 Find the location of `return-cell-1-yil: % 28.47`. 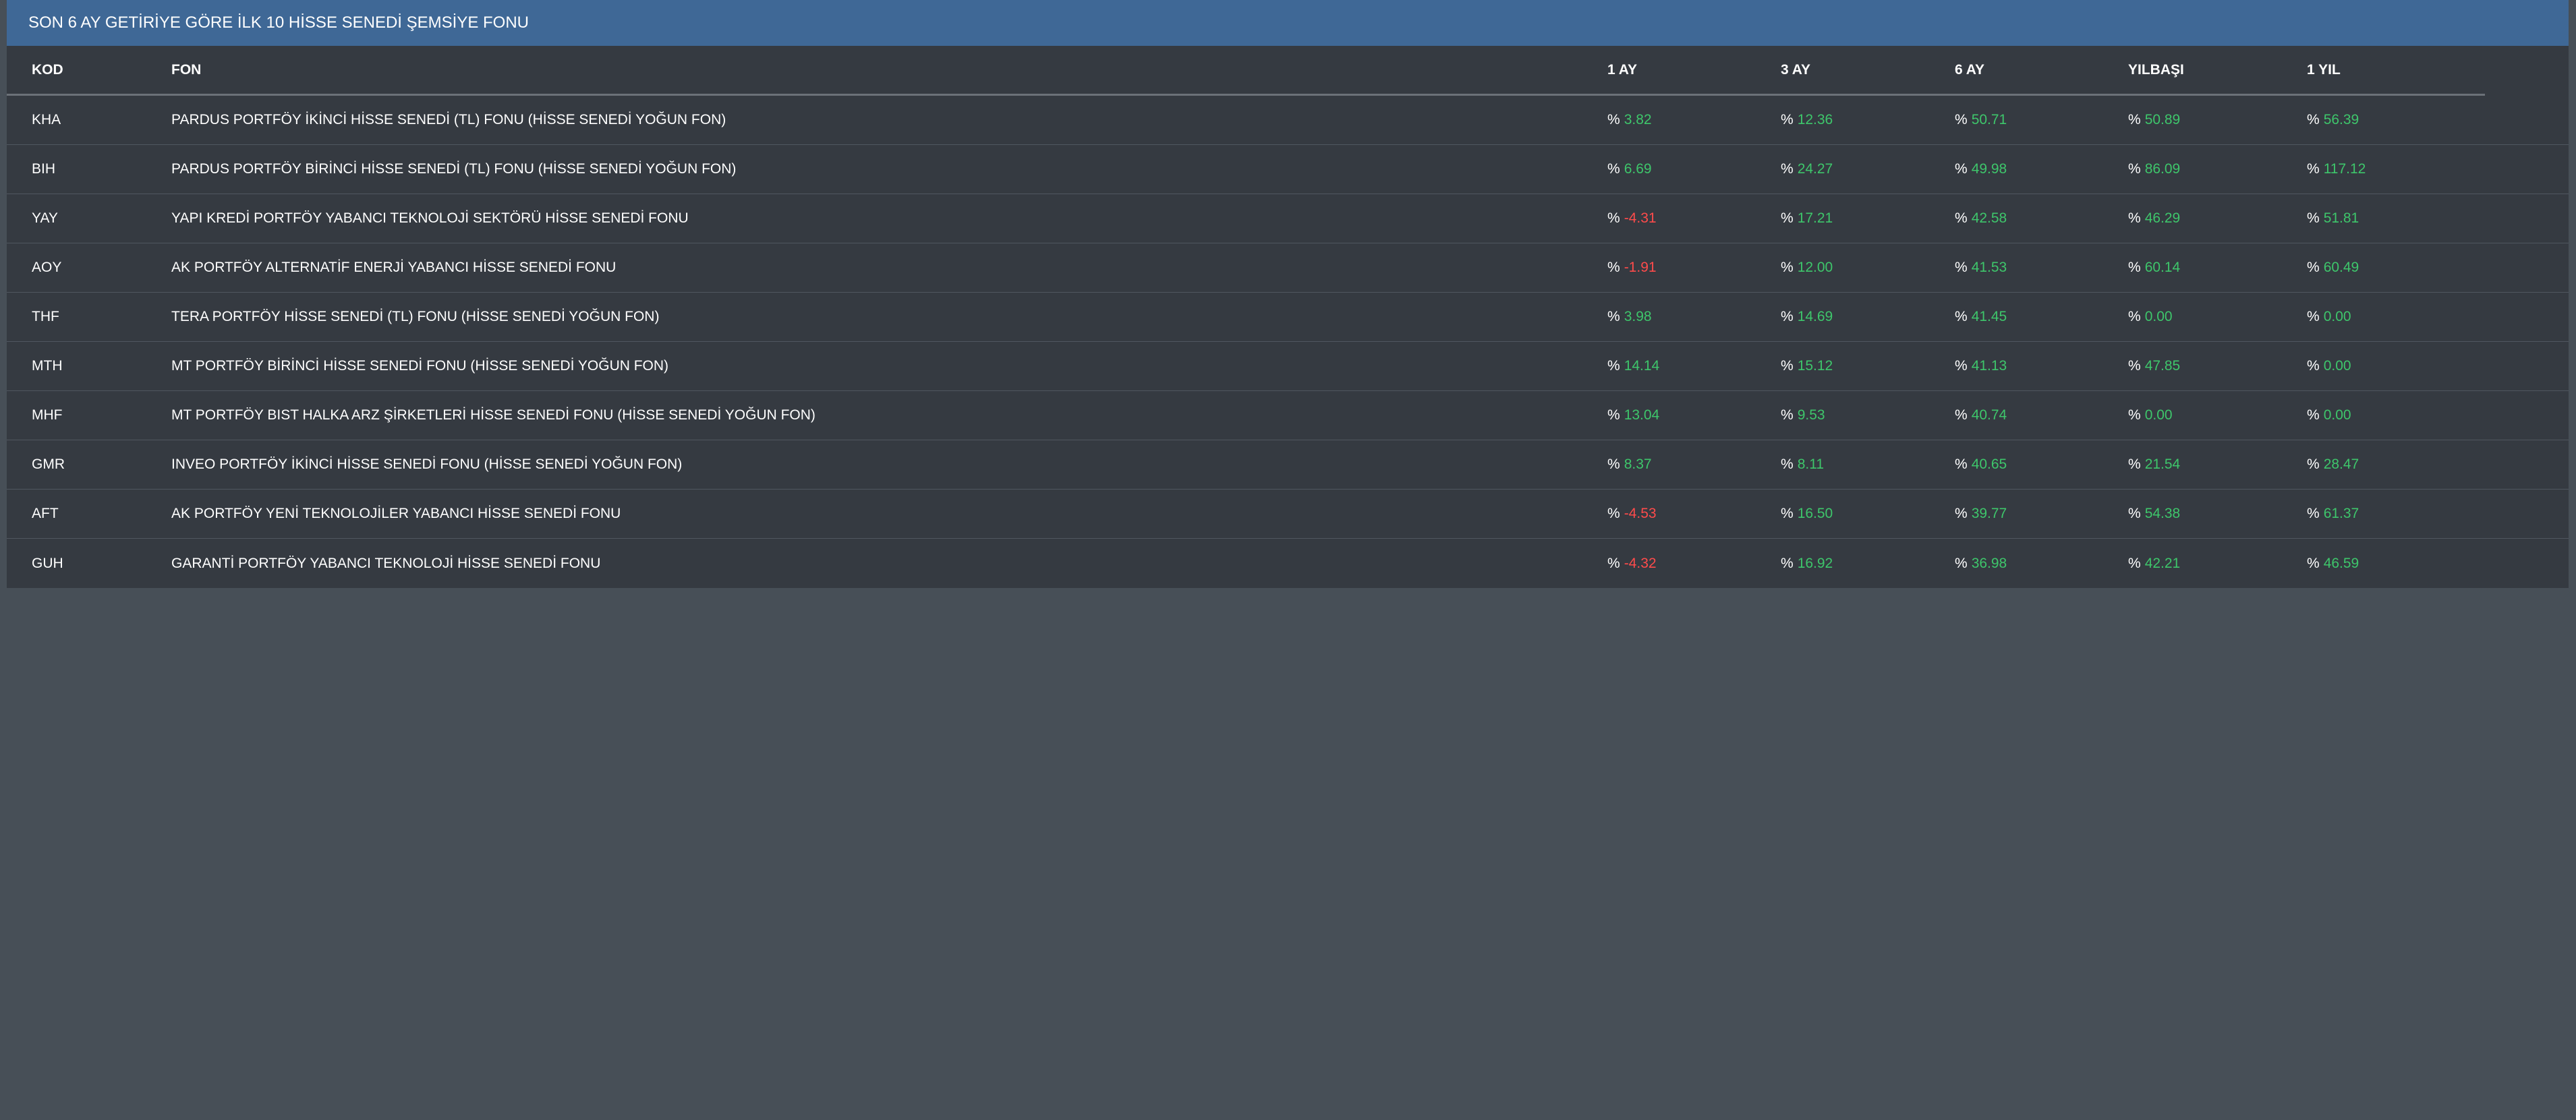

return-cell-1-yil: % 28.47 is located at coordinates (2333, 464).